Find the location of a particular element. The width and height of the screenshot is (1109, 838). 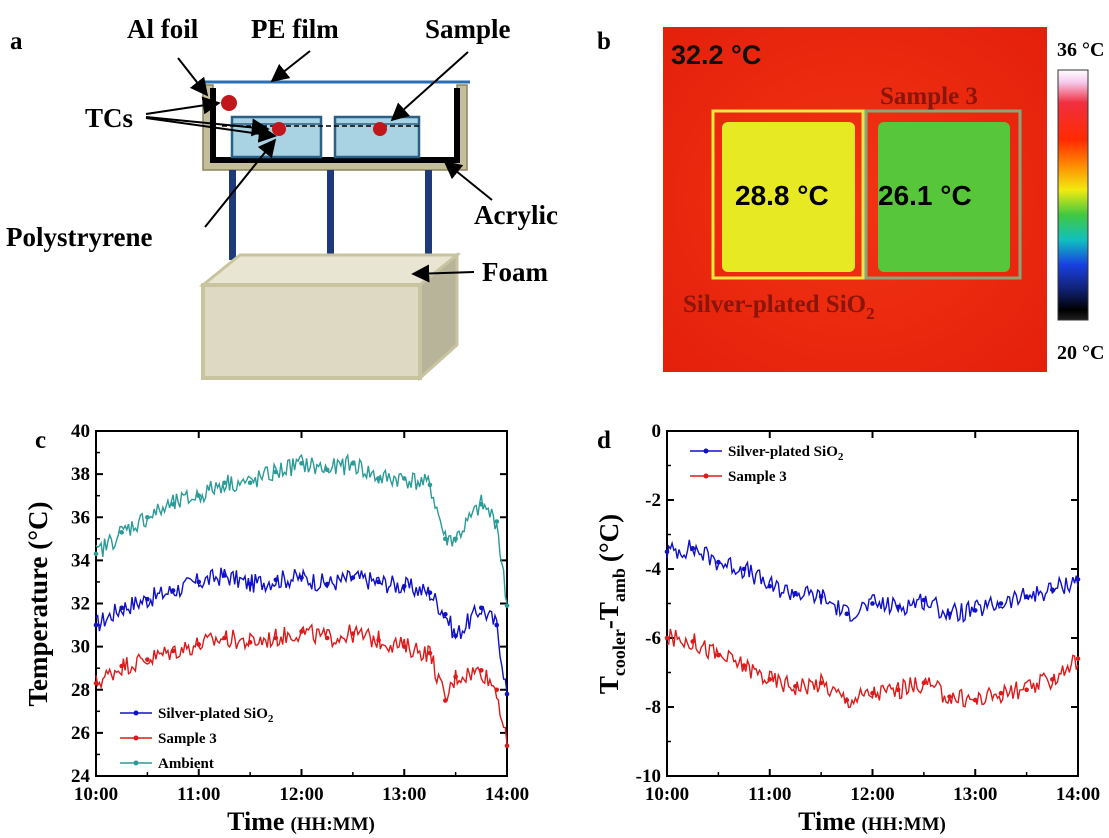

foam-front is located at coordinates (311, 331).